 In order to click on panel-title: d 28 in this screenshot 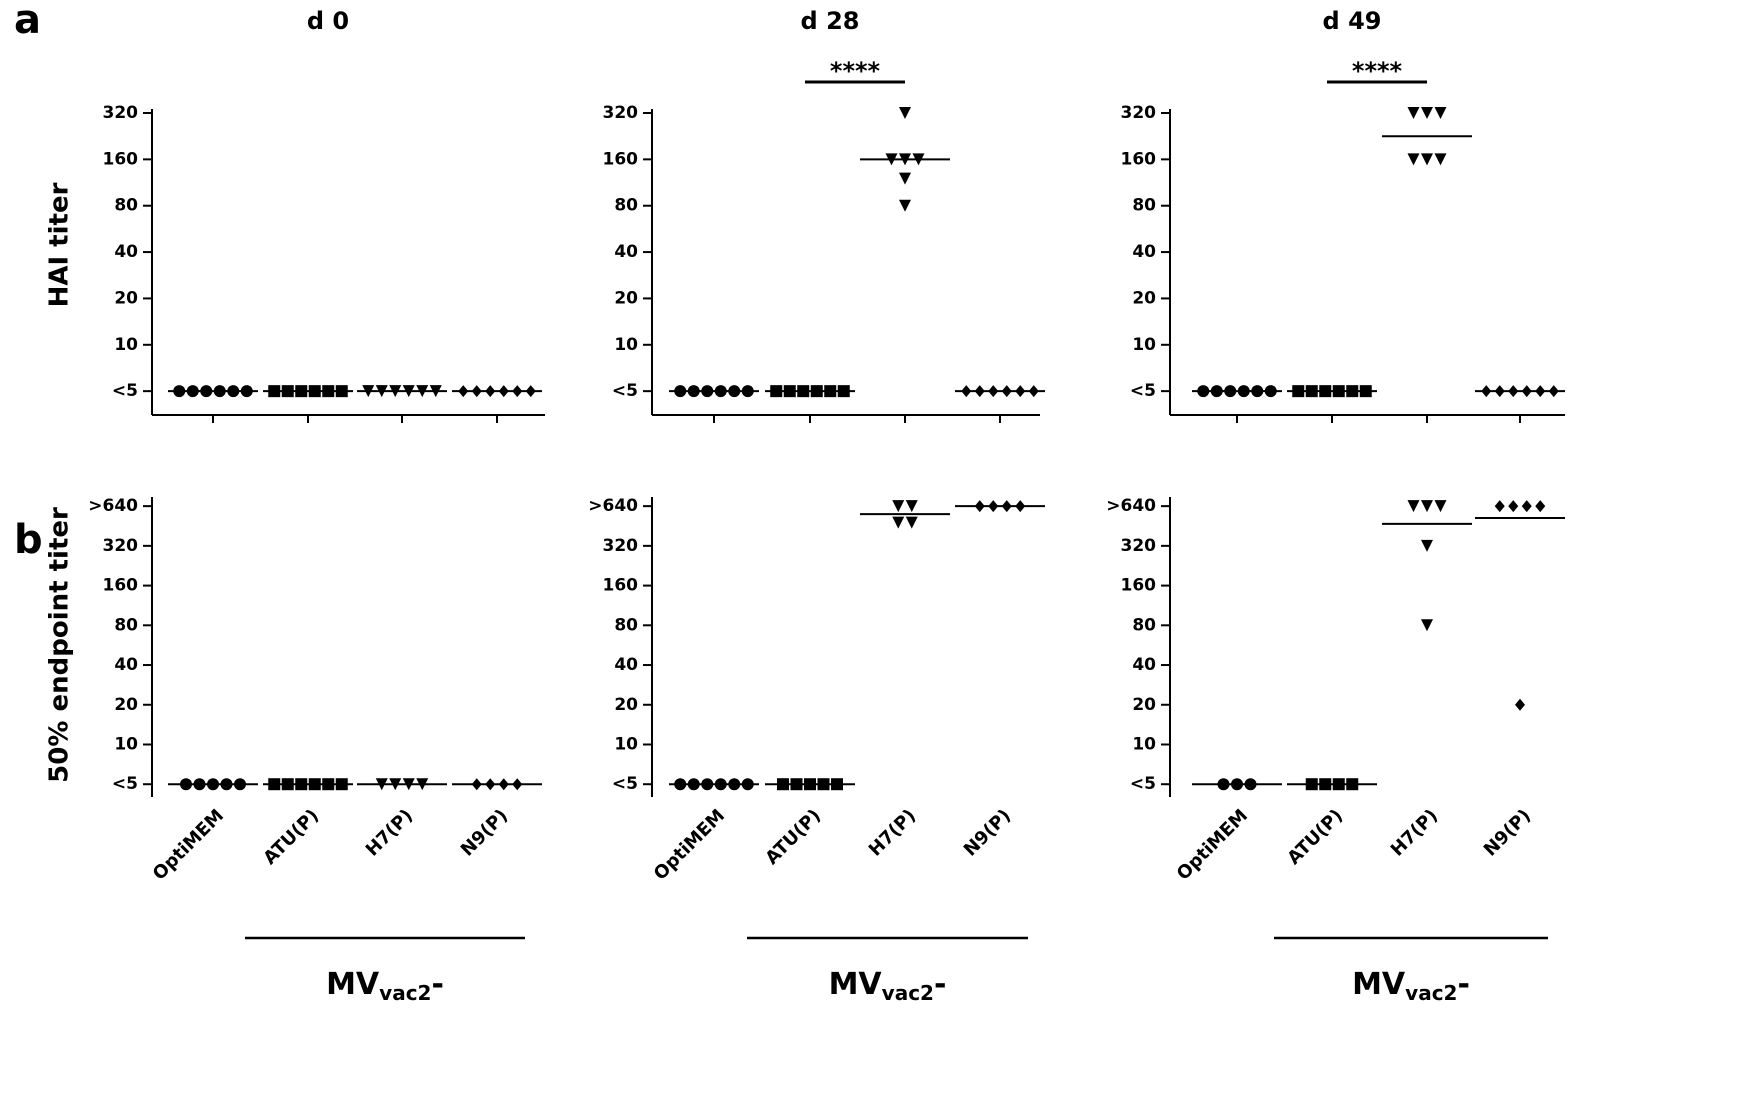, I will do `click(830, 21)`.